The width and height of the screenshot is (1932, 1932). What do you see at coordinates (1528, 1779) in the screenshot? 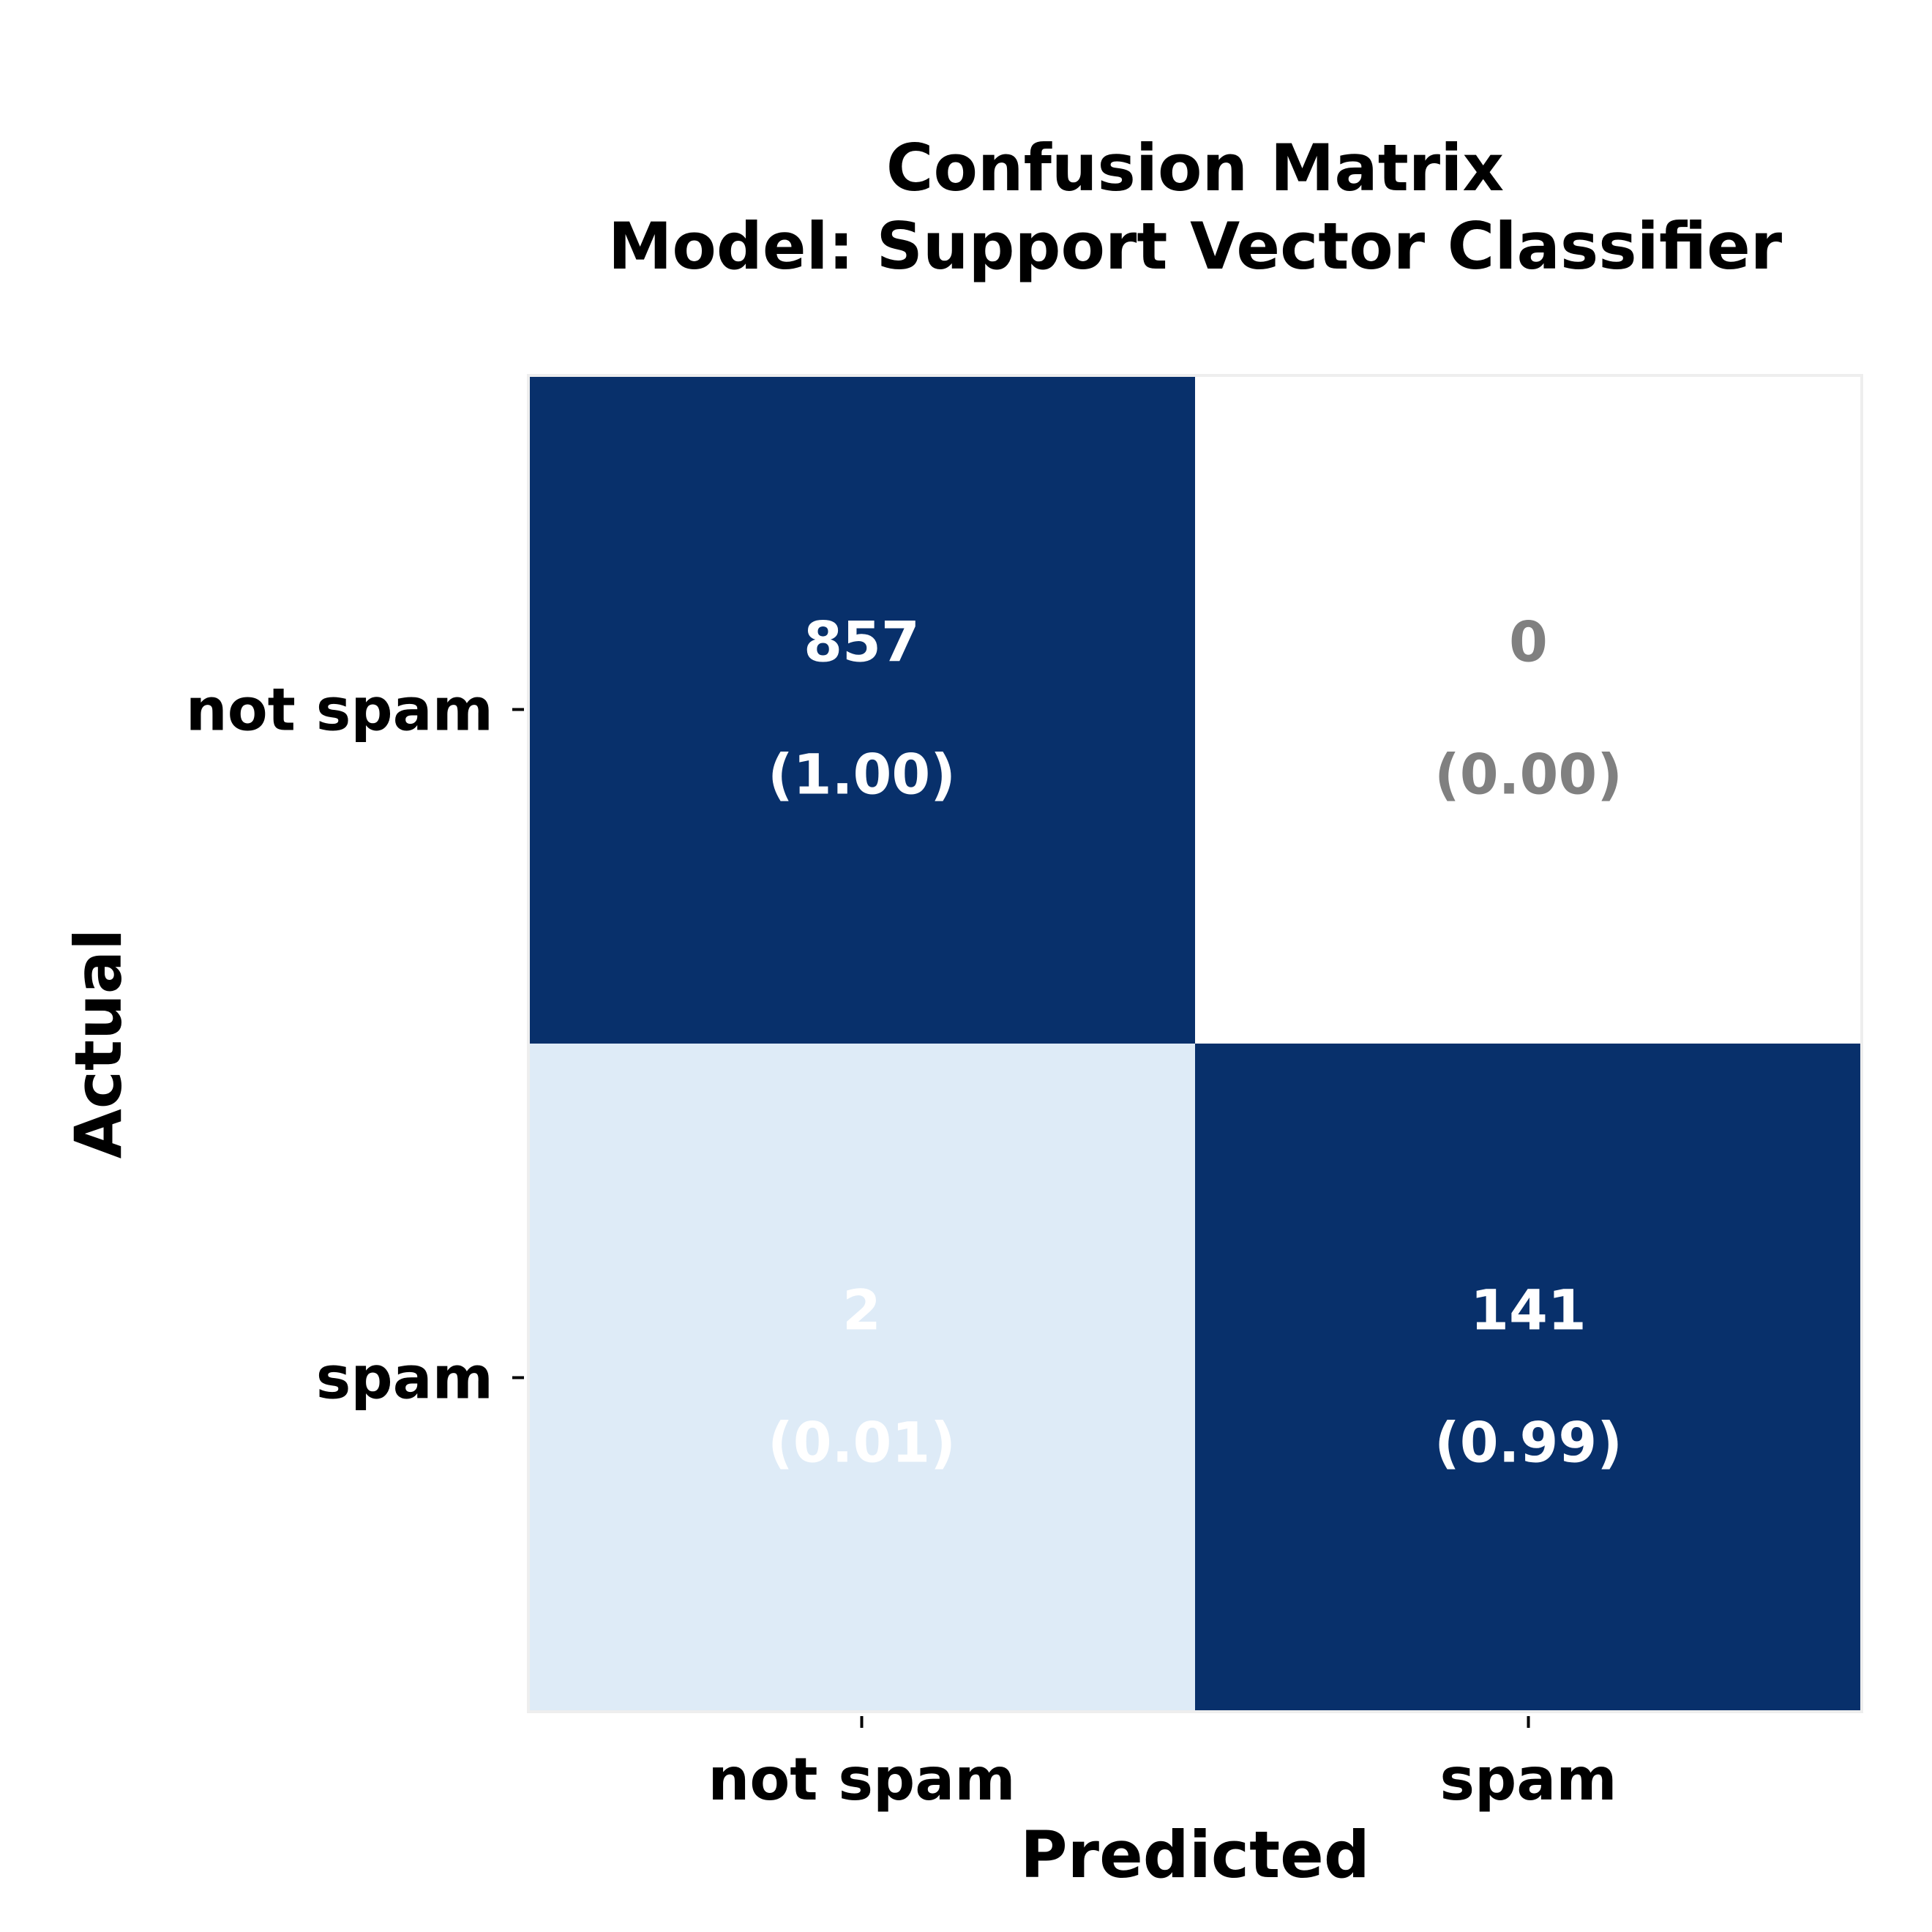
I see `x-tick-label-1: spam` at bounding box center [1528, 1779].